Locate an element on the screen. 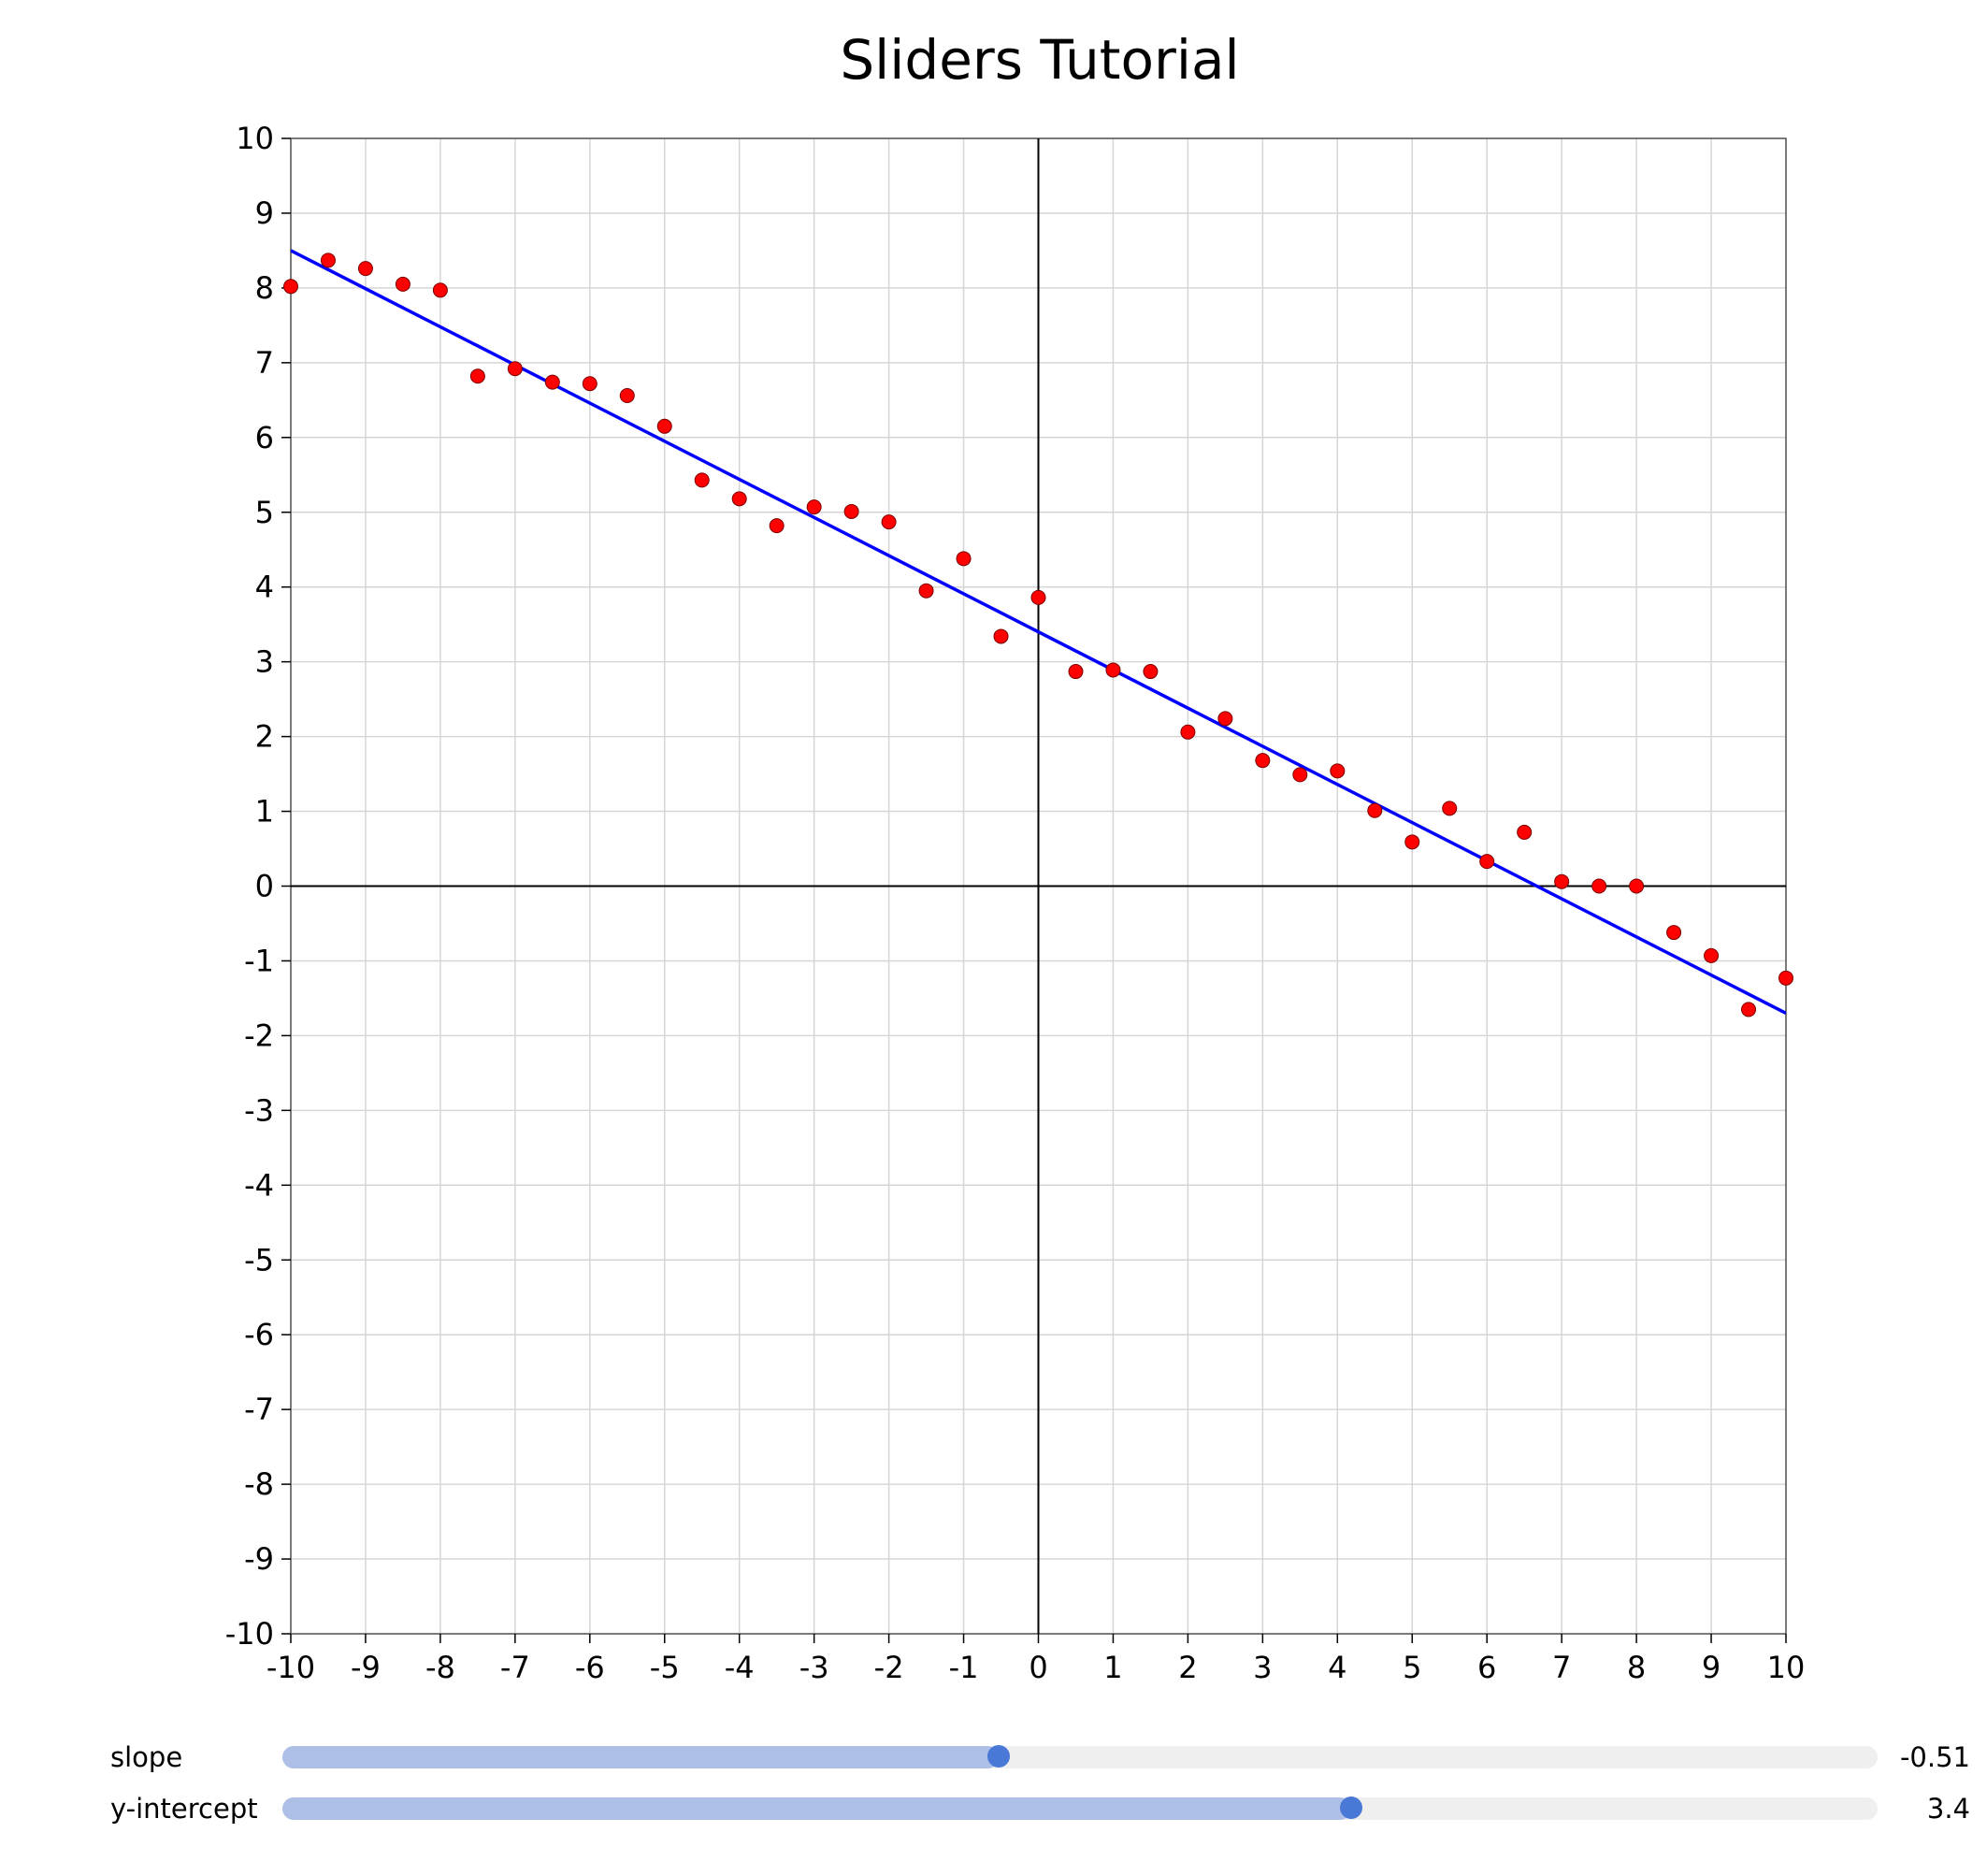  slope-slider-thumb is located at coordinates (998, 1757).